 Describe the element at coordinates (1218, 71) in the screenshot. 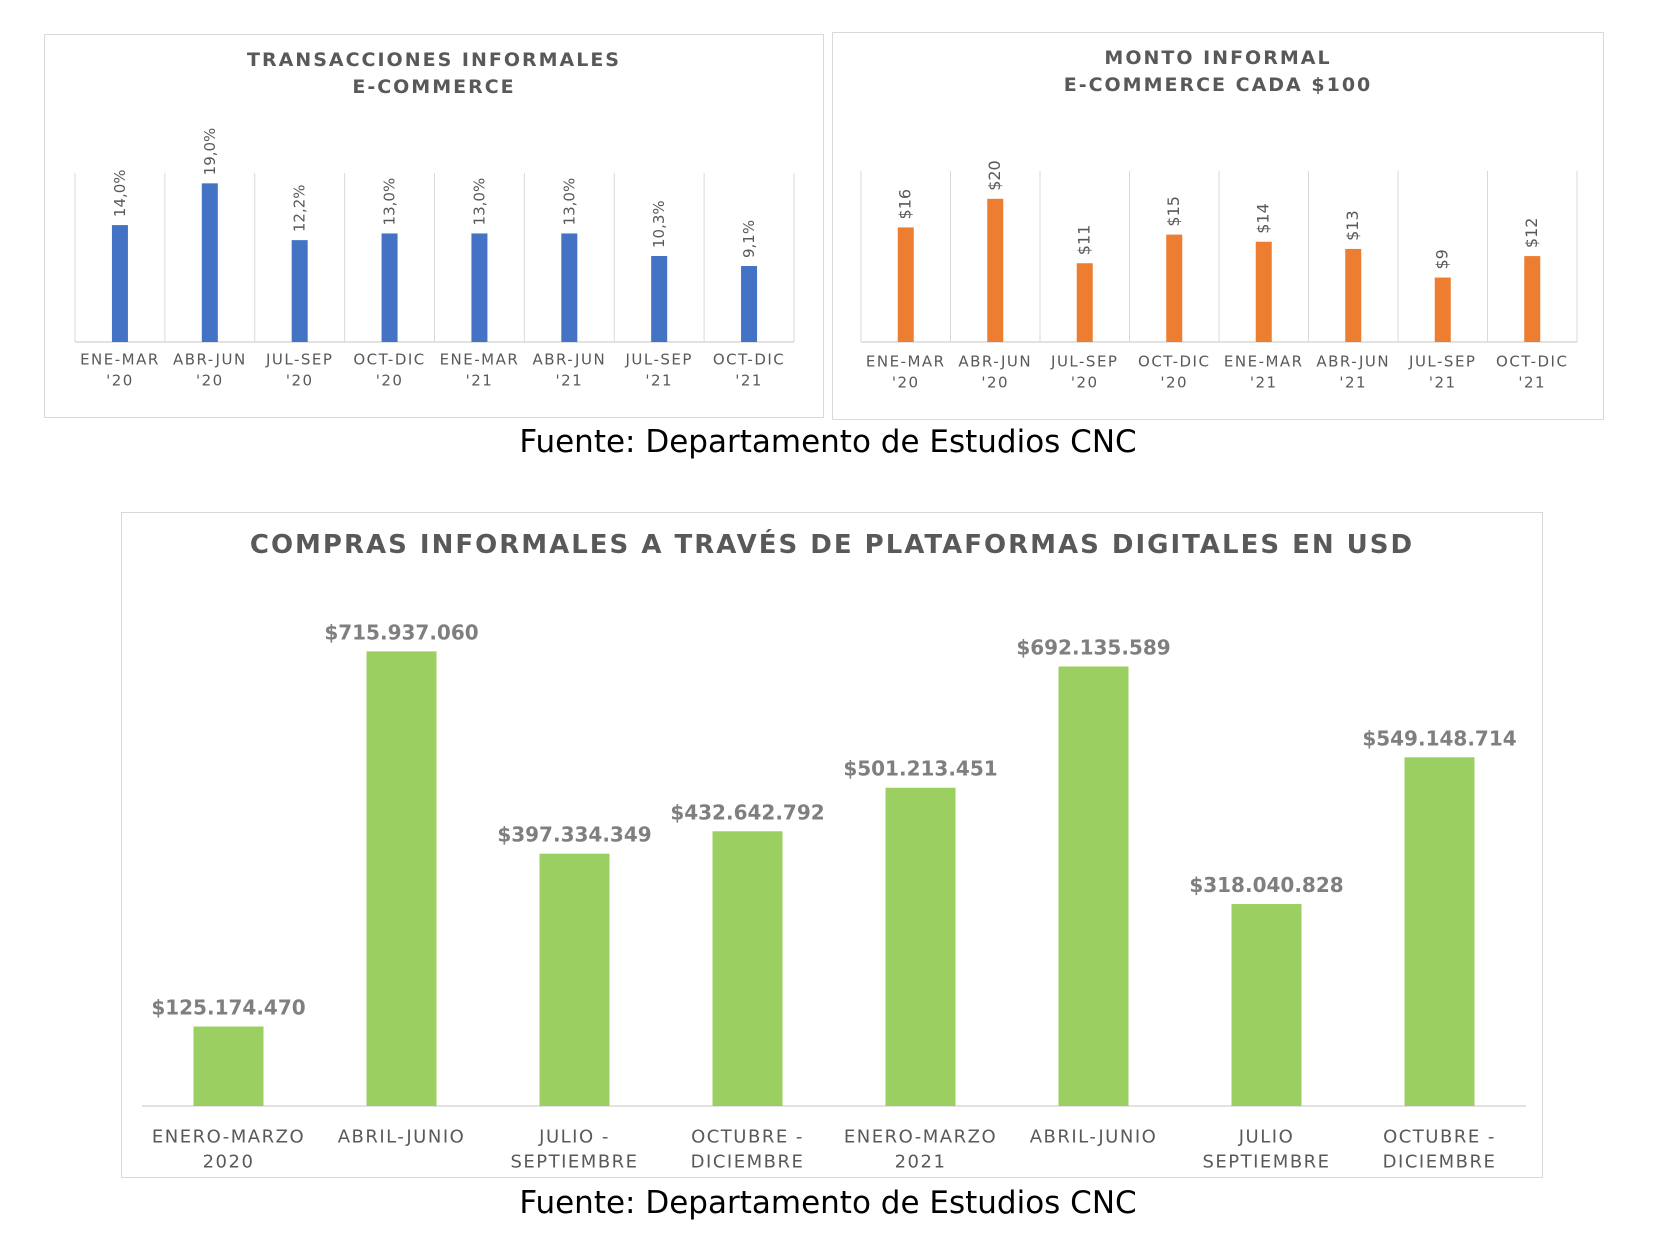

I see `chart-title-monto: MONTO INFORMAL E-COMMERCE CADA $100` at that location.